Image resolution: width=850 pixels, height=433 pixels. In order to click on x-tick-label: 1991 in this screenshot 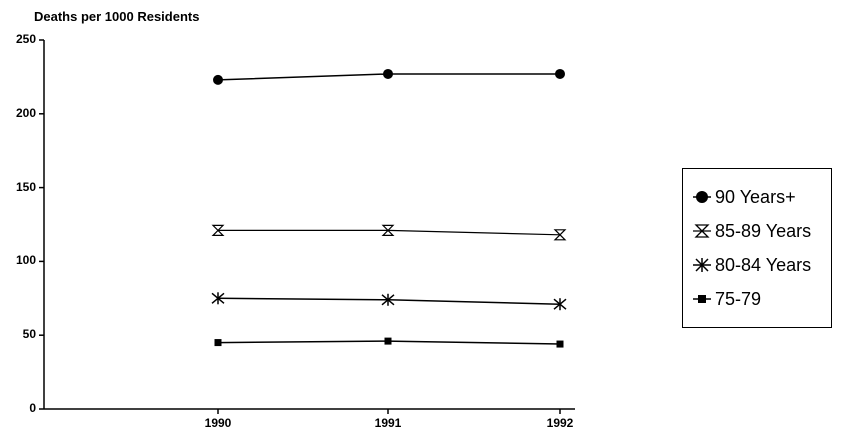, I will do `click(388, 423)`.